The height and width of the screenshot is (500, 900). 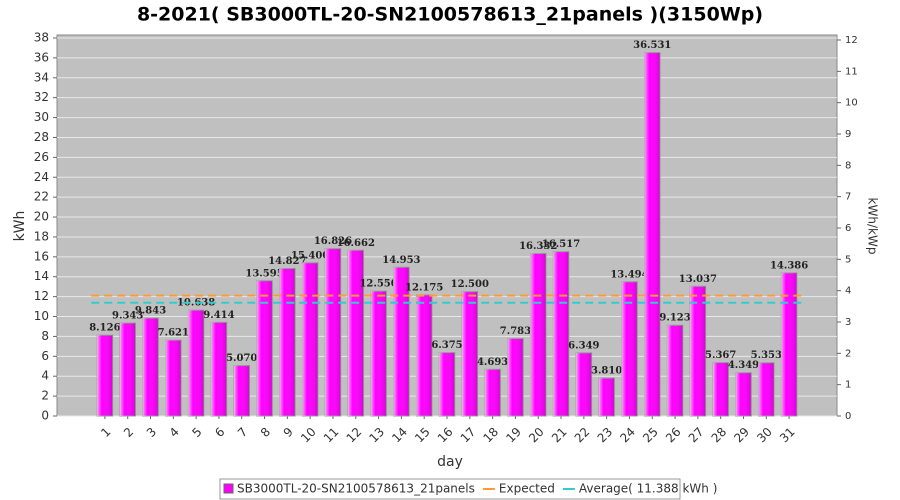 I want to click on value-label: 9.343, so click(x=127, y=316).